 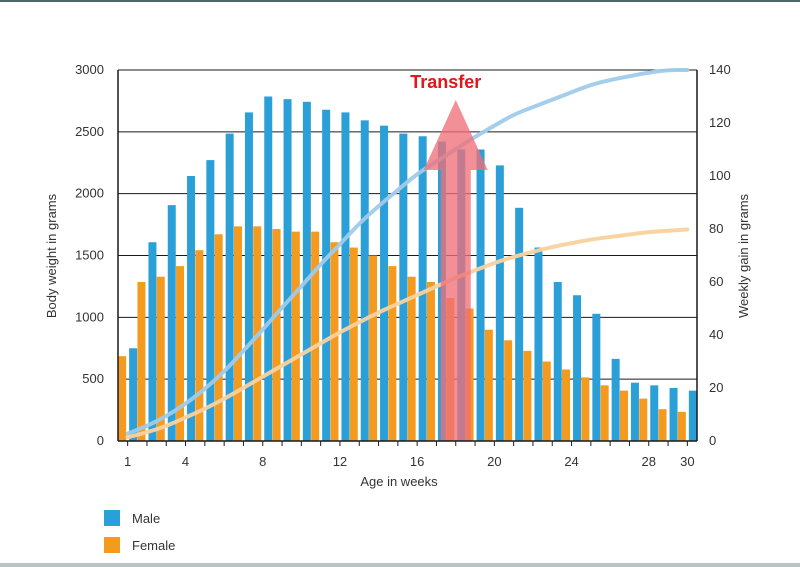 I want to click on y-tick-label-left: 2000, so click(x=89, y=193).